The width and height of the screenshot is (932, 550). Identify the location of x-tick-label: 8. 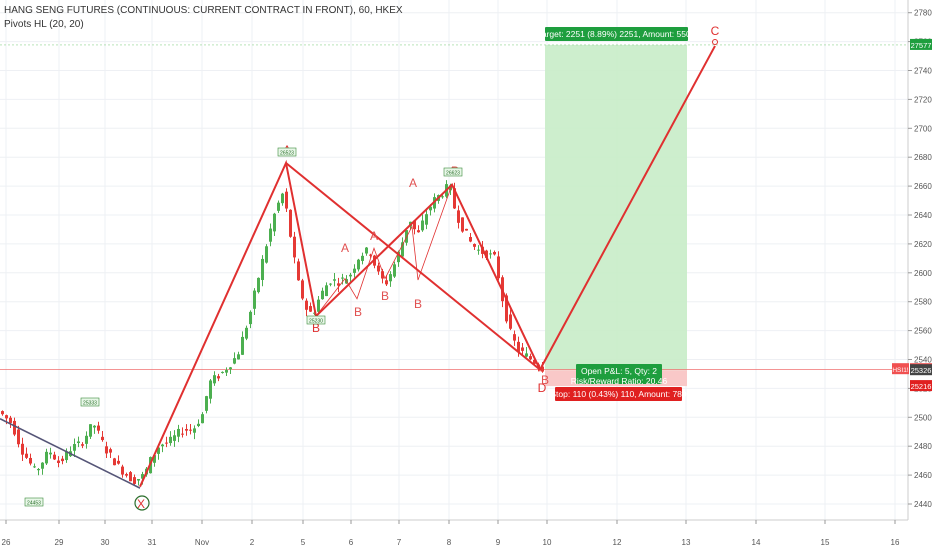
(449, 542).